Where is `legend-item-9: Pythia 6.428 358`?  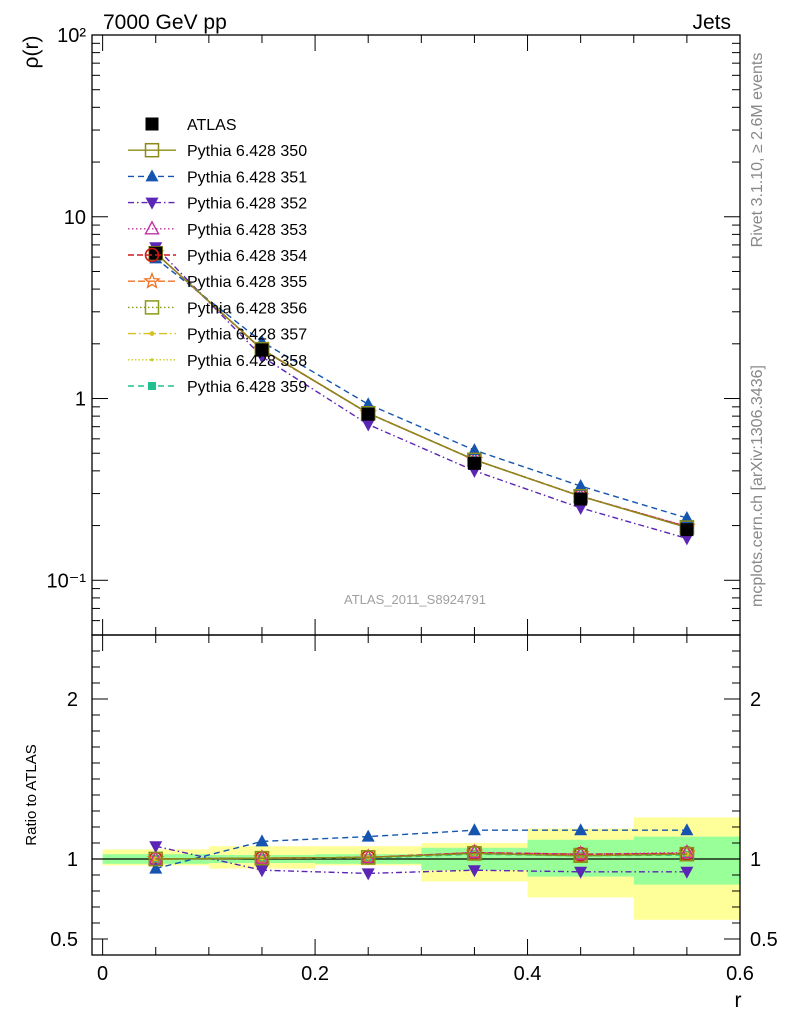 legend-item-9: Pythia 6.428 358 is located at coordinates (217, 361).